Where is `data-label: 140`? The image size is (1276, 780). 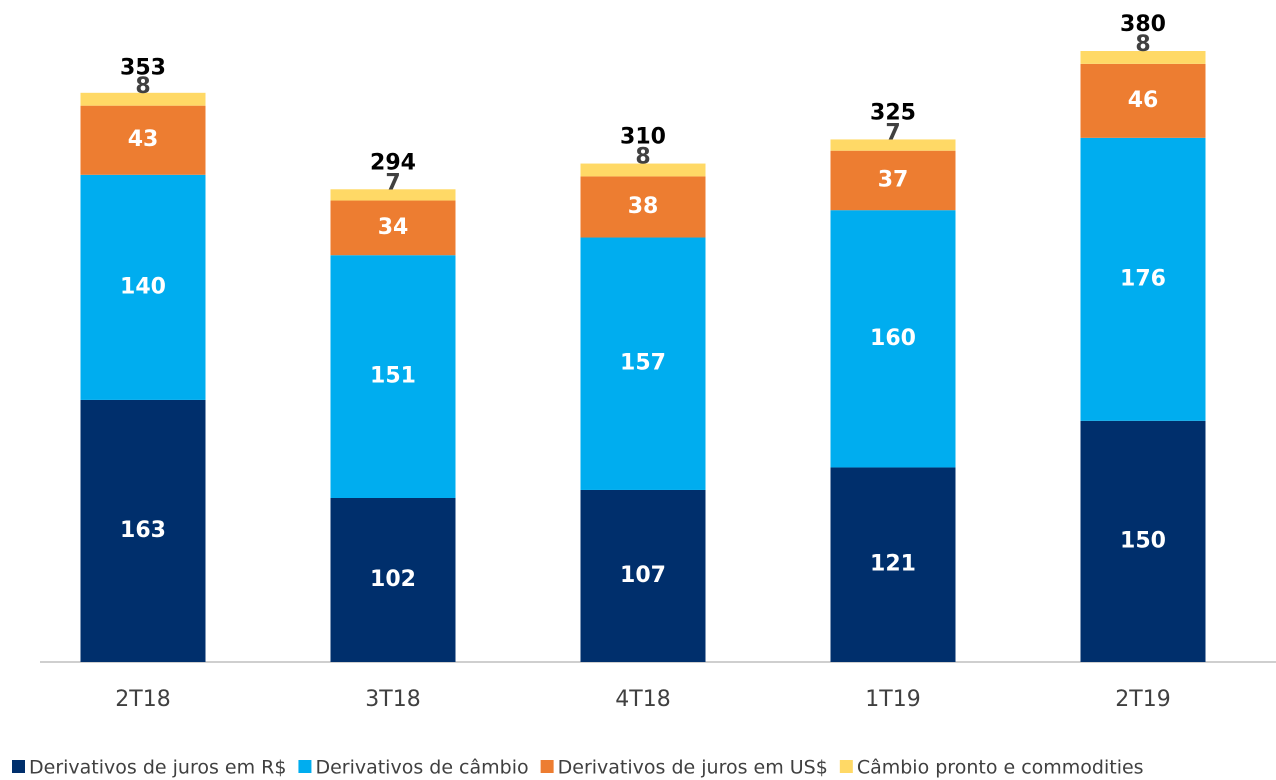 data-label: 140 is located at coordinates (143, 286).